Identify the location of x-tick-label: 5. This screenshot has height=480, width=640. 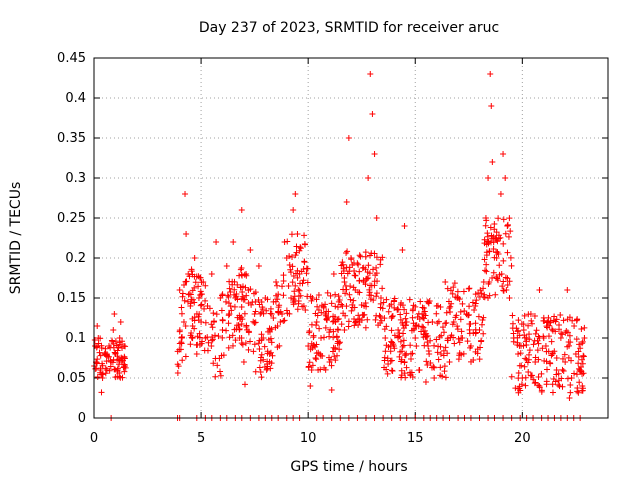
(201, 438).